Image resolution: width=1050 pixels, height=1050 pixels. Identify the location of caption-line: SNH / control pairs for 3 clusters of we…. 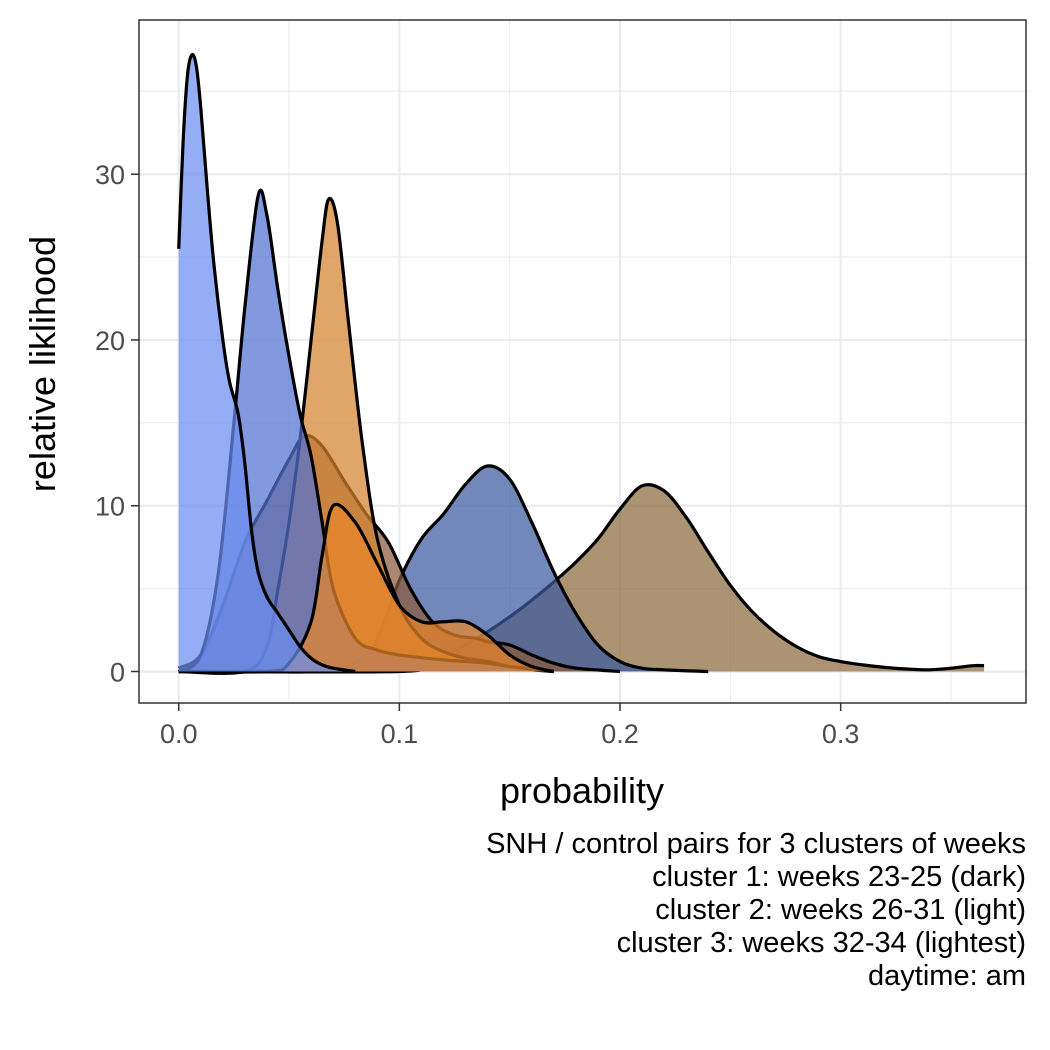
(756, 844).